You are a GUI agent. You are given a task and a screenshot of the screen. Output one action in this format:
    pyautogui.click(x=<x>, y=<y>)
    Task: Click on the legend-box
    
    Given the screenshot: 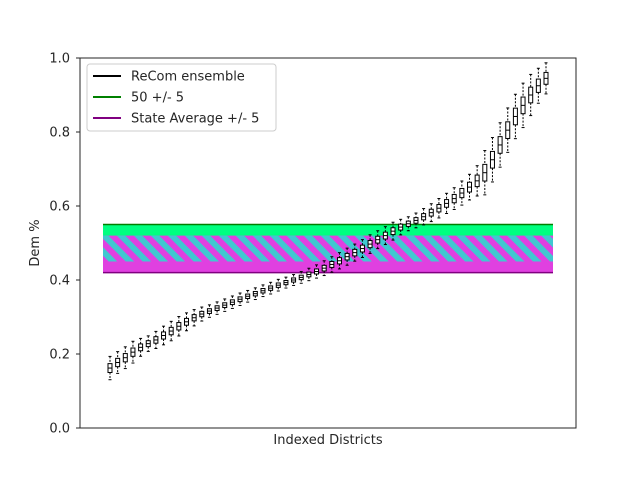 What is the action you would take?
    pyautogui.click(x=181, y=97)
    